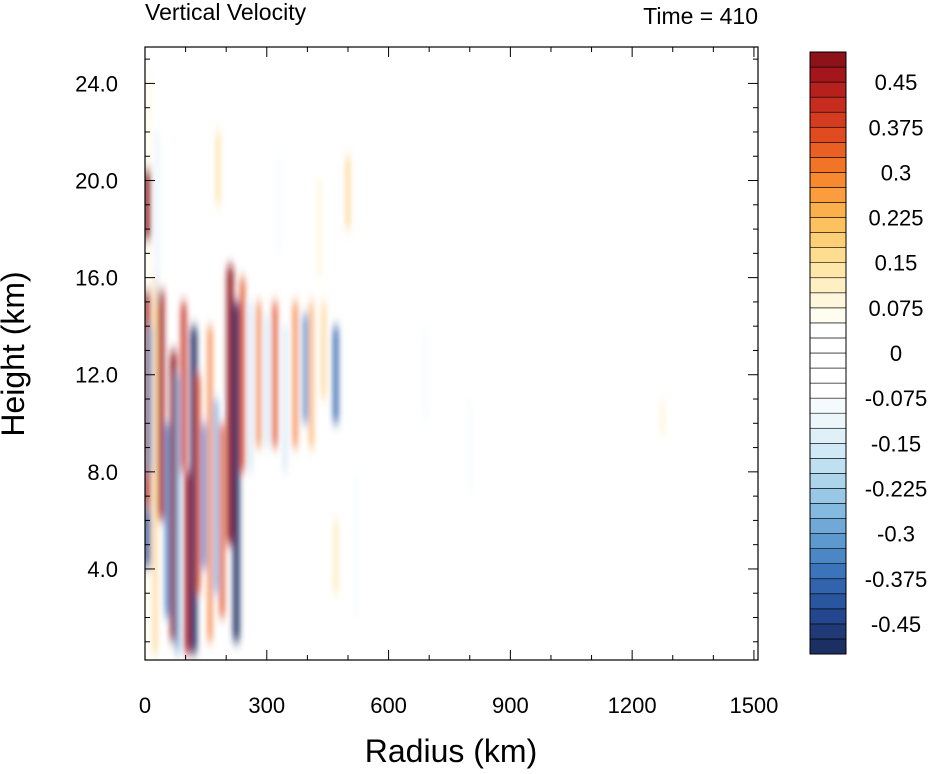 This screenshot has width=935, height=774. I want to click on x-tick-label: 0, so click(145, 705).